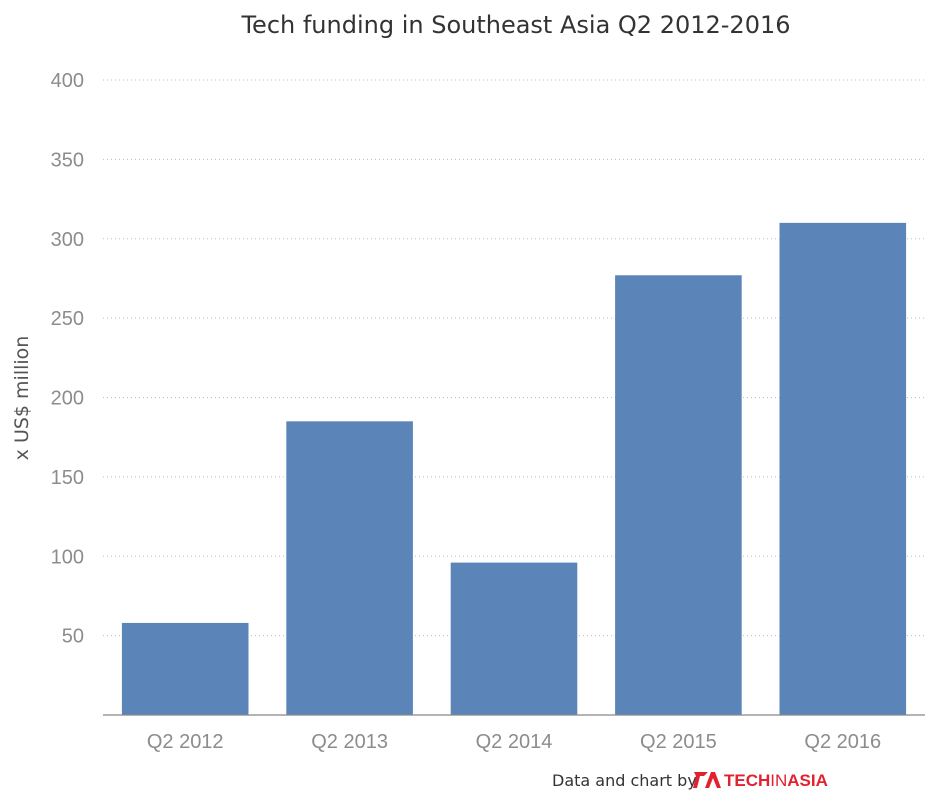 This screenshot has height=801, width=950. What do you see at coordinates (843, 468) in the screenshot?
I see `bar-q2-2016` at bounding box center [843, 468].